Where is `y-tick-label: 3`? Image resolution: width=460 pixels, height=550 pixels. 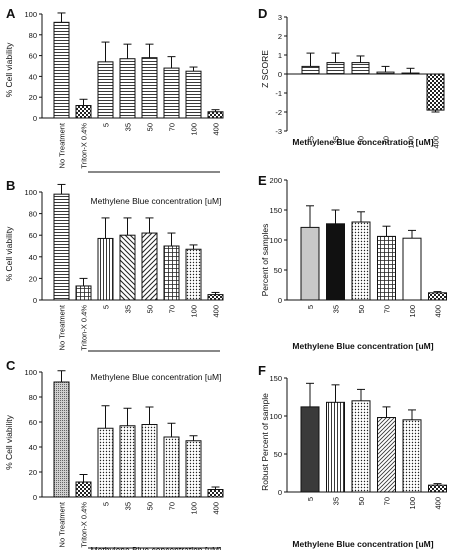 y-tick-label: 3 is located at coordinates (280, 17).